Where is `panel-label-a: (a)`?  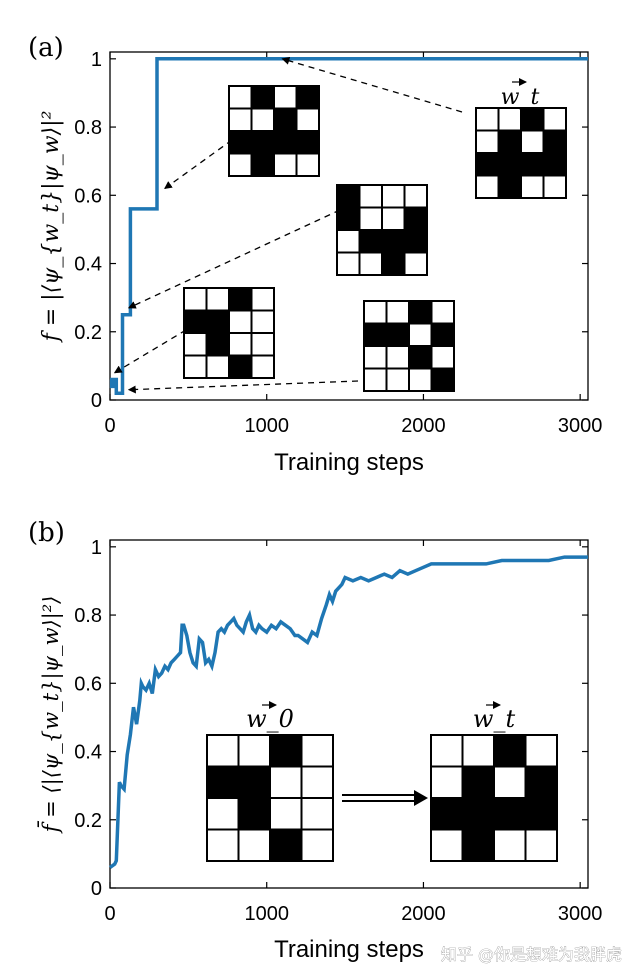
panel-label-a: (a) is located at coordinates (46, 48).